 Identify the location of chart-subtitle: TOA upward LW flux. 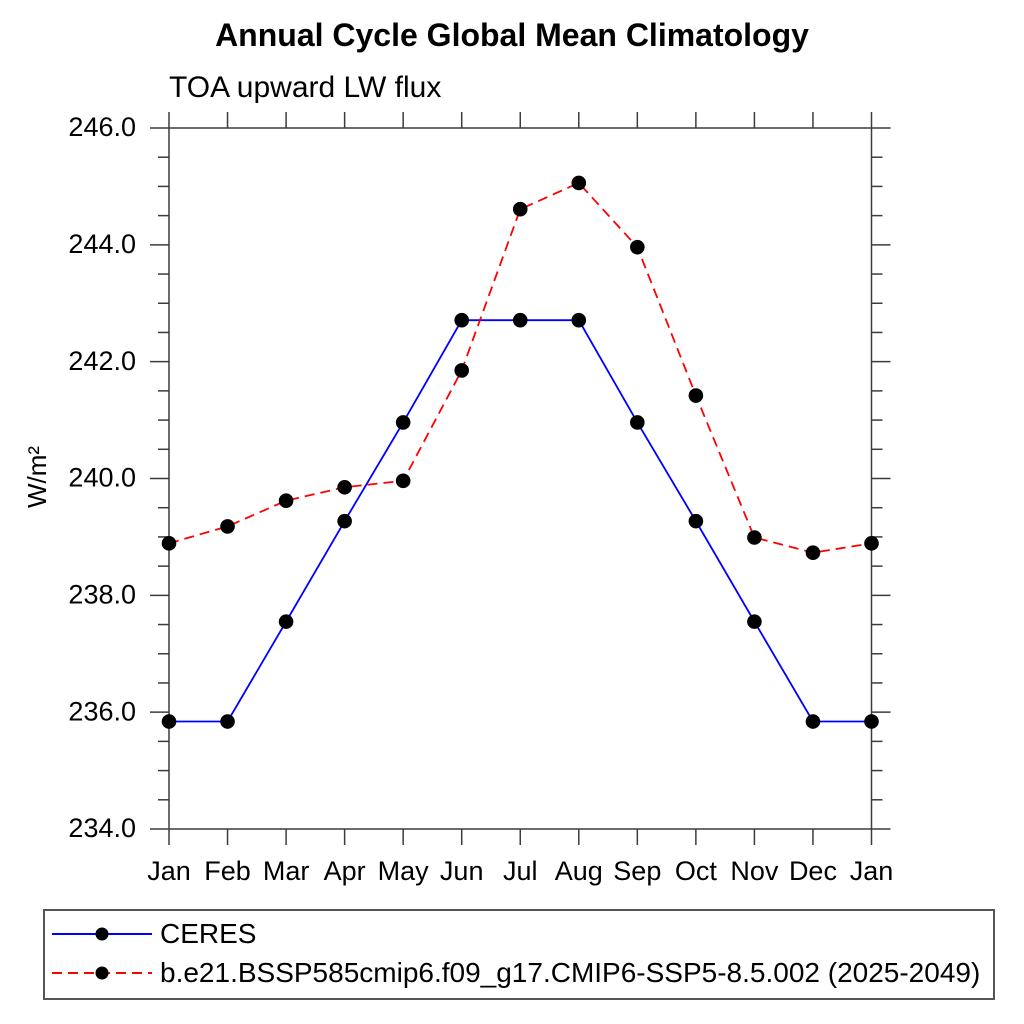
(305, 87).